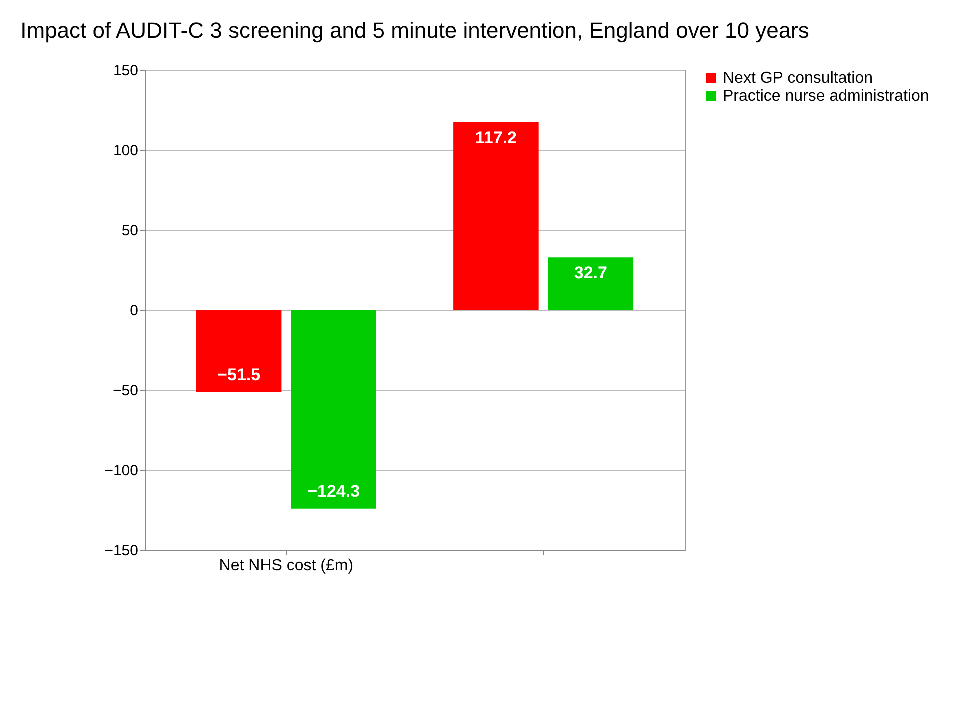 The image size is (960, 720). Describe the element at coordinates (121, 471) in the screenshot. I see `y-tick-label: −100` at that location.